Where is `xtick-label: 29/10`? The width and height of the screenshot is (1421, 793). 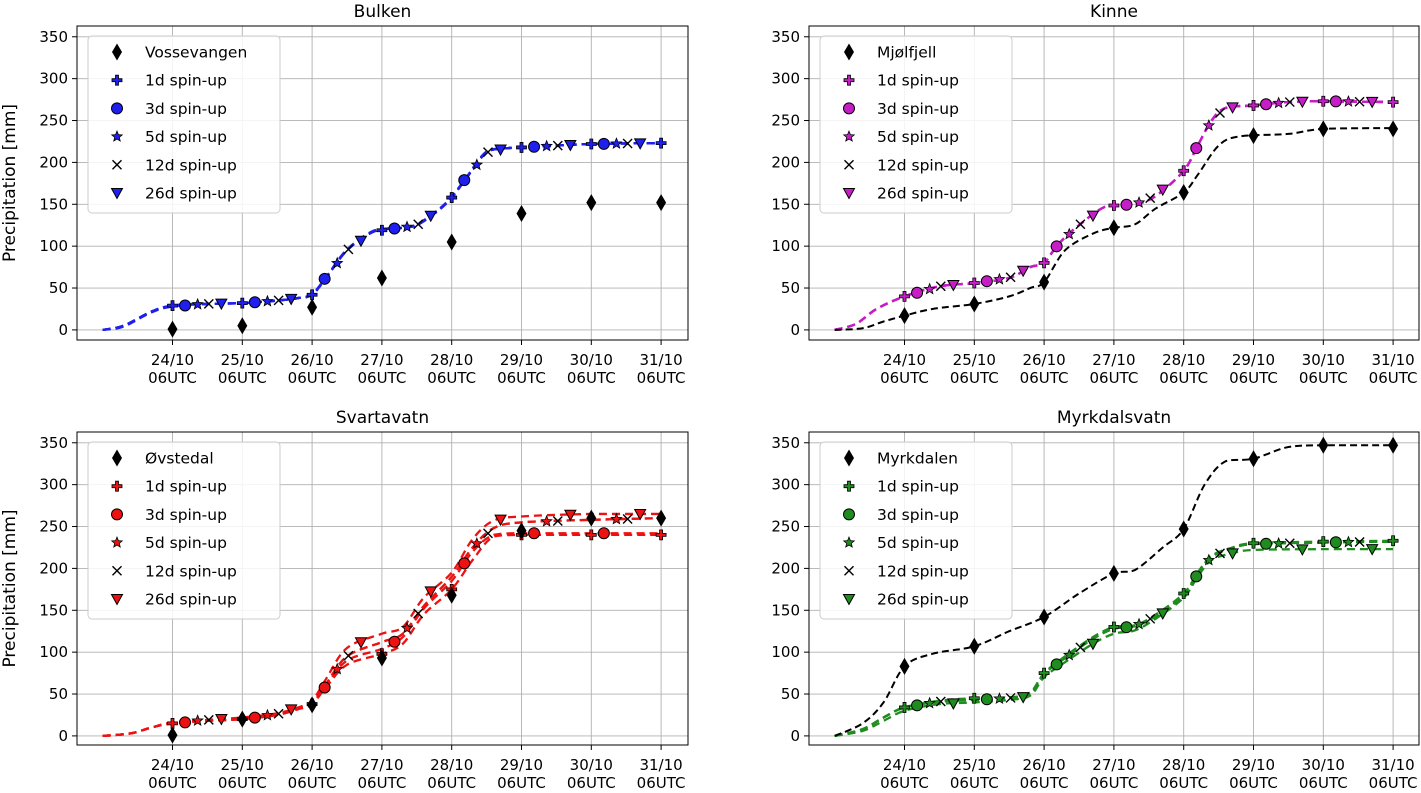
xtick-label: 29/10 is located at coordinates (1253, 765).